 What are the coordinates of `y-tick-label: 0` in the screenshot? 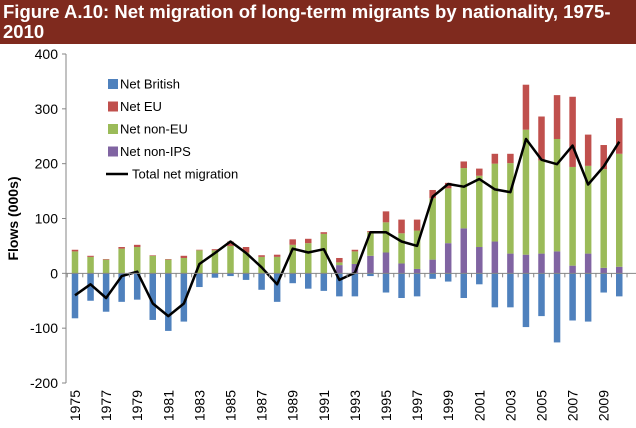 It's located at (54, 273).